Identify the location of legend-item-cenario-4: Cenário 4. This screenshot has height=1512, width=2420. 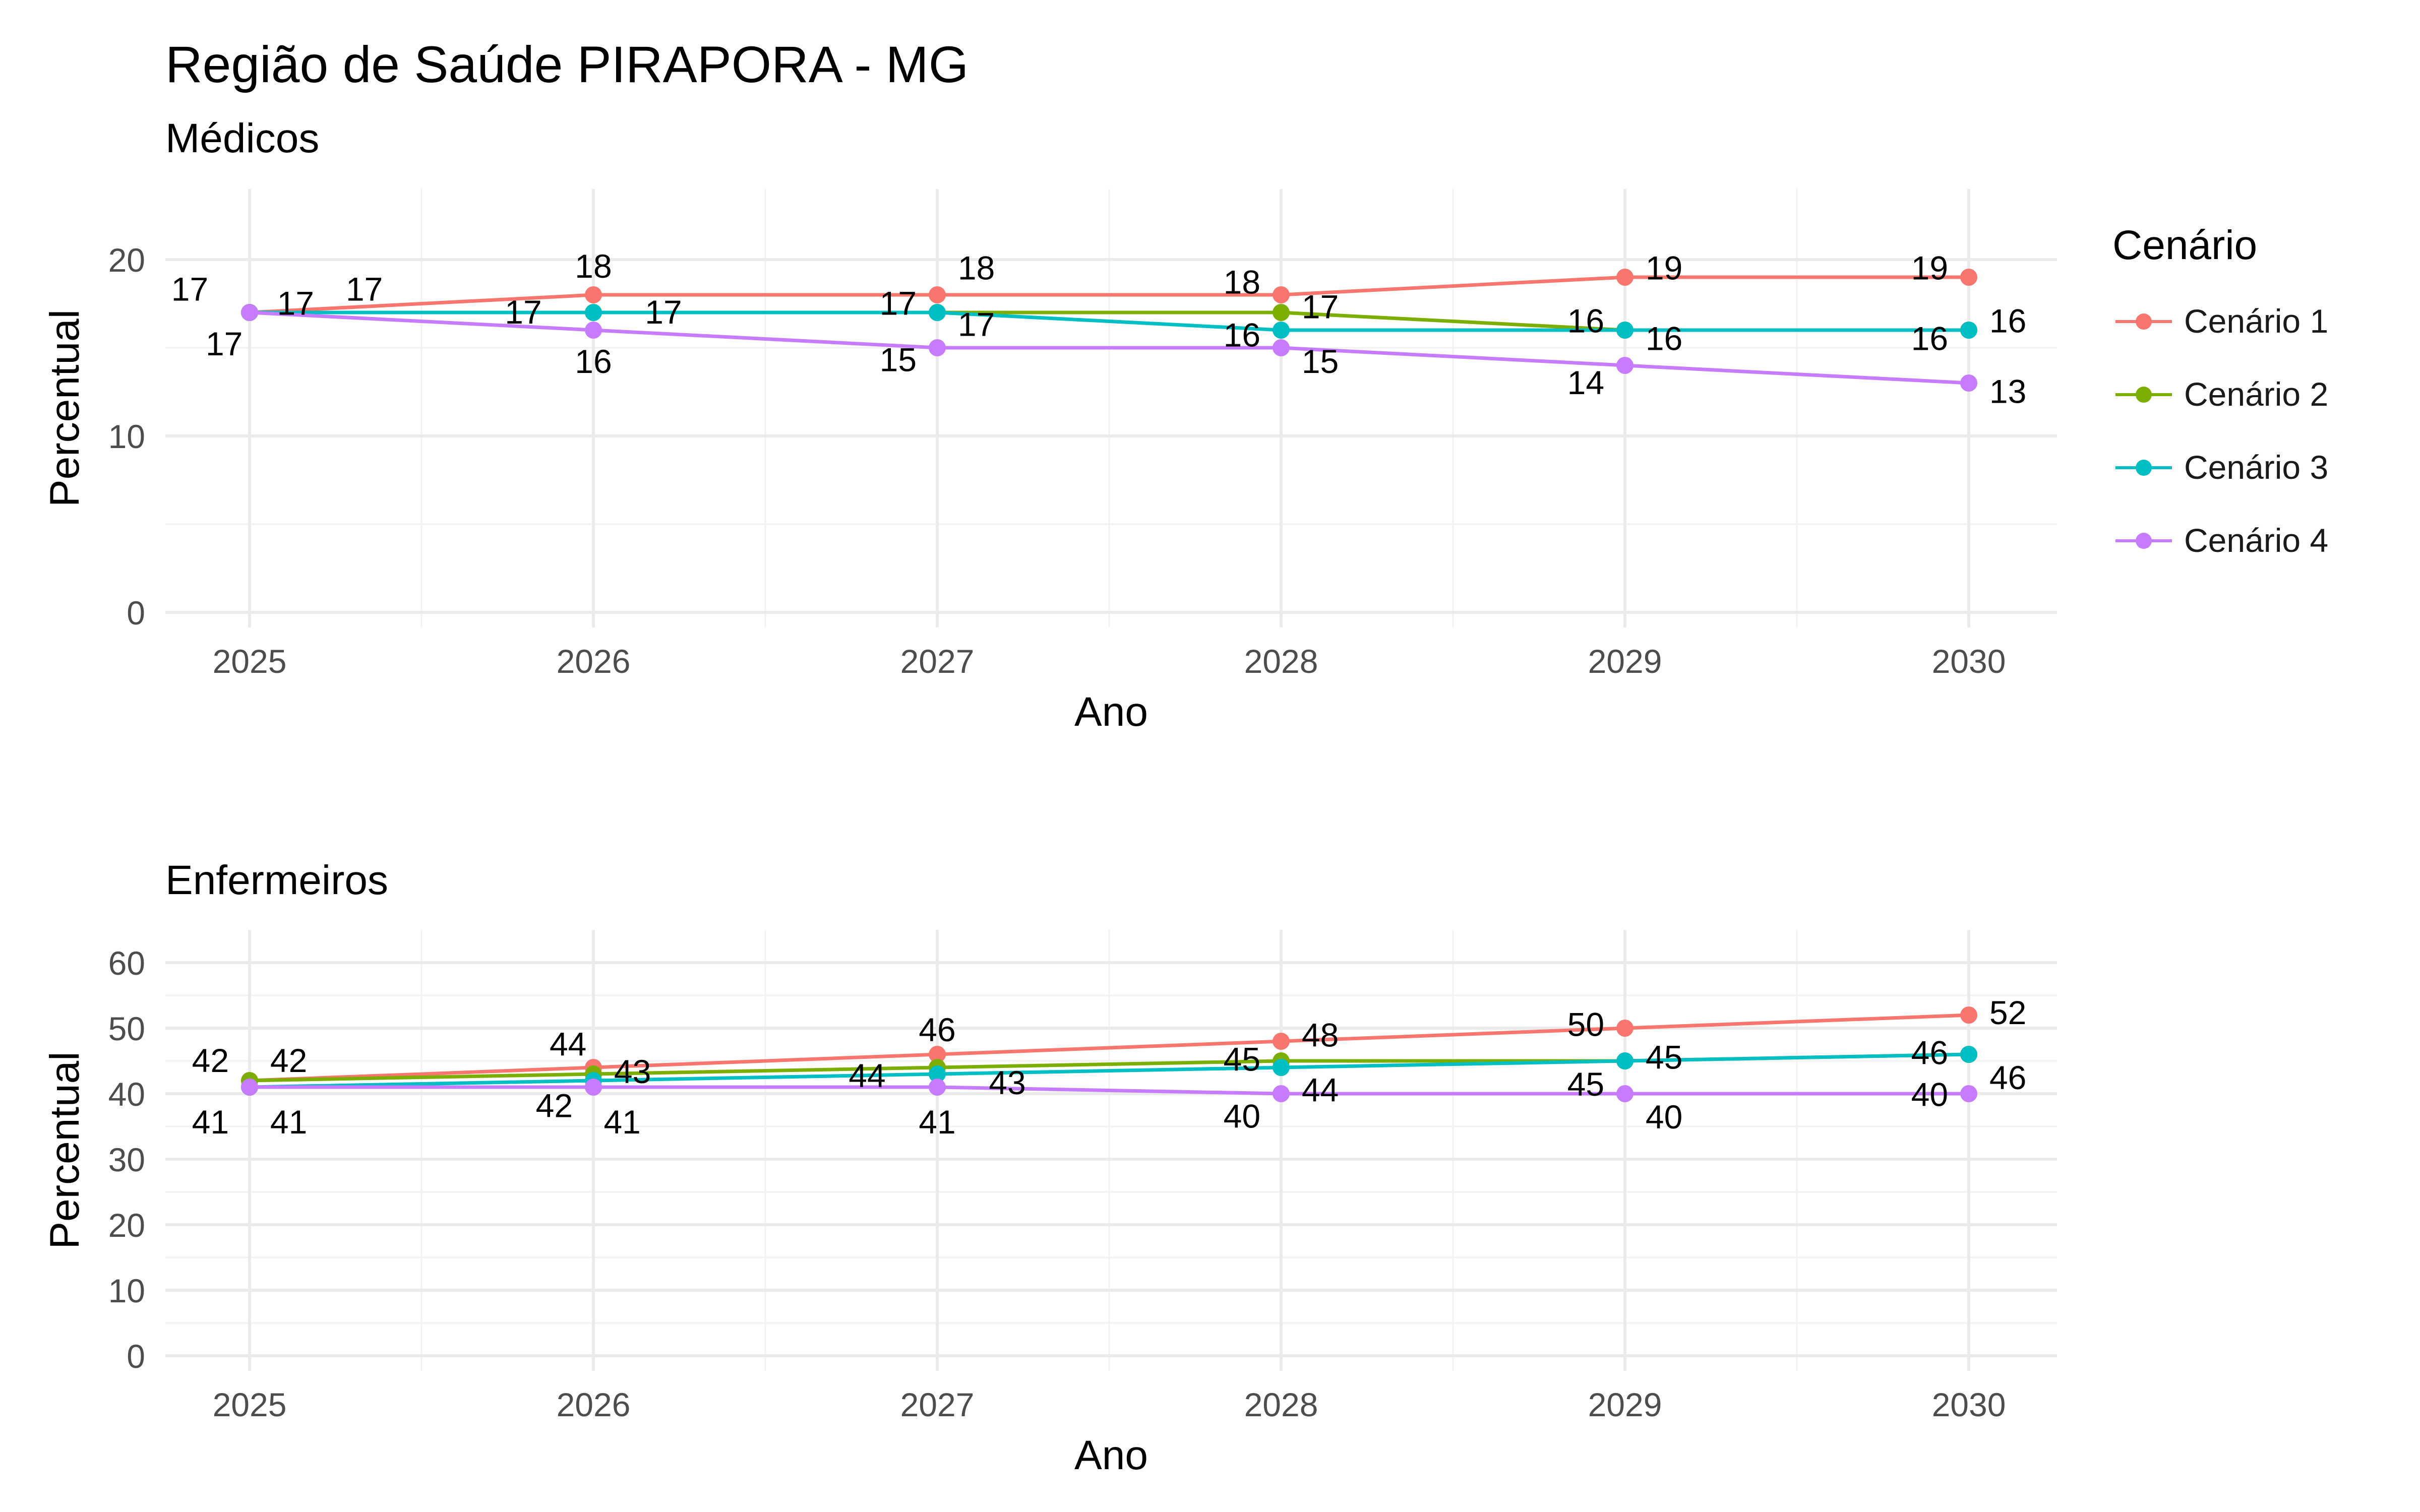
(2220, 540).